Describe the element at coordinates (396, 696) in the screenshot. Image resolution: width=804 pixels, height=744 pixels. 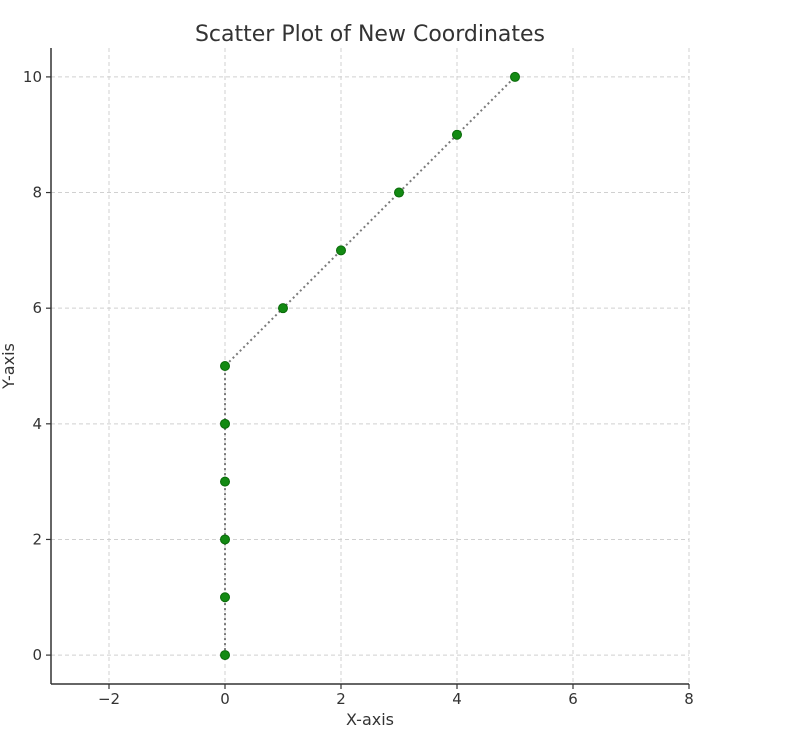
I see `x-ticks: −2 0 2 4 6 8` at that location.